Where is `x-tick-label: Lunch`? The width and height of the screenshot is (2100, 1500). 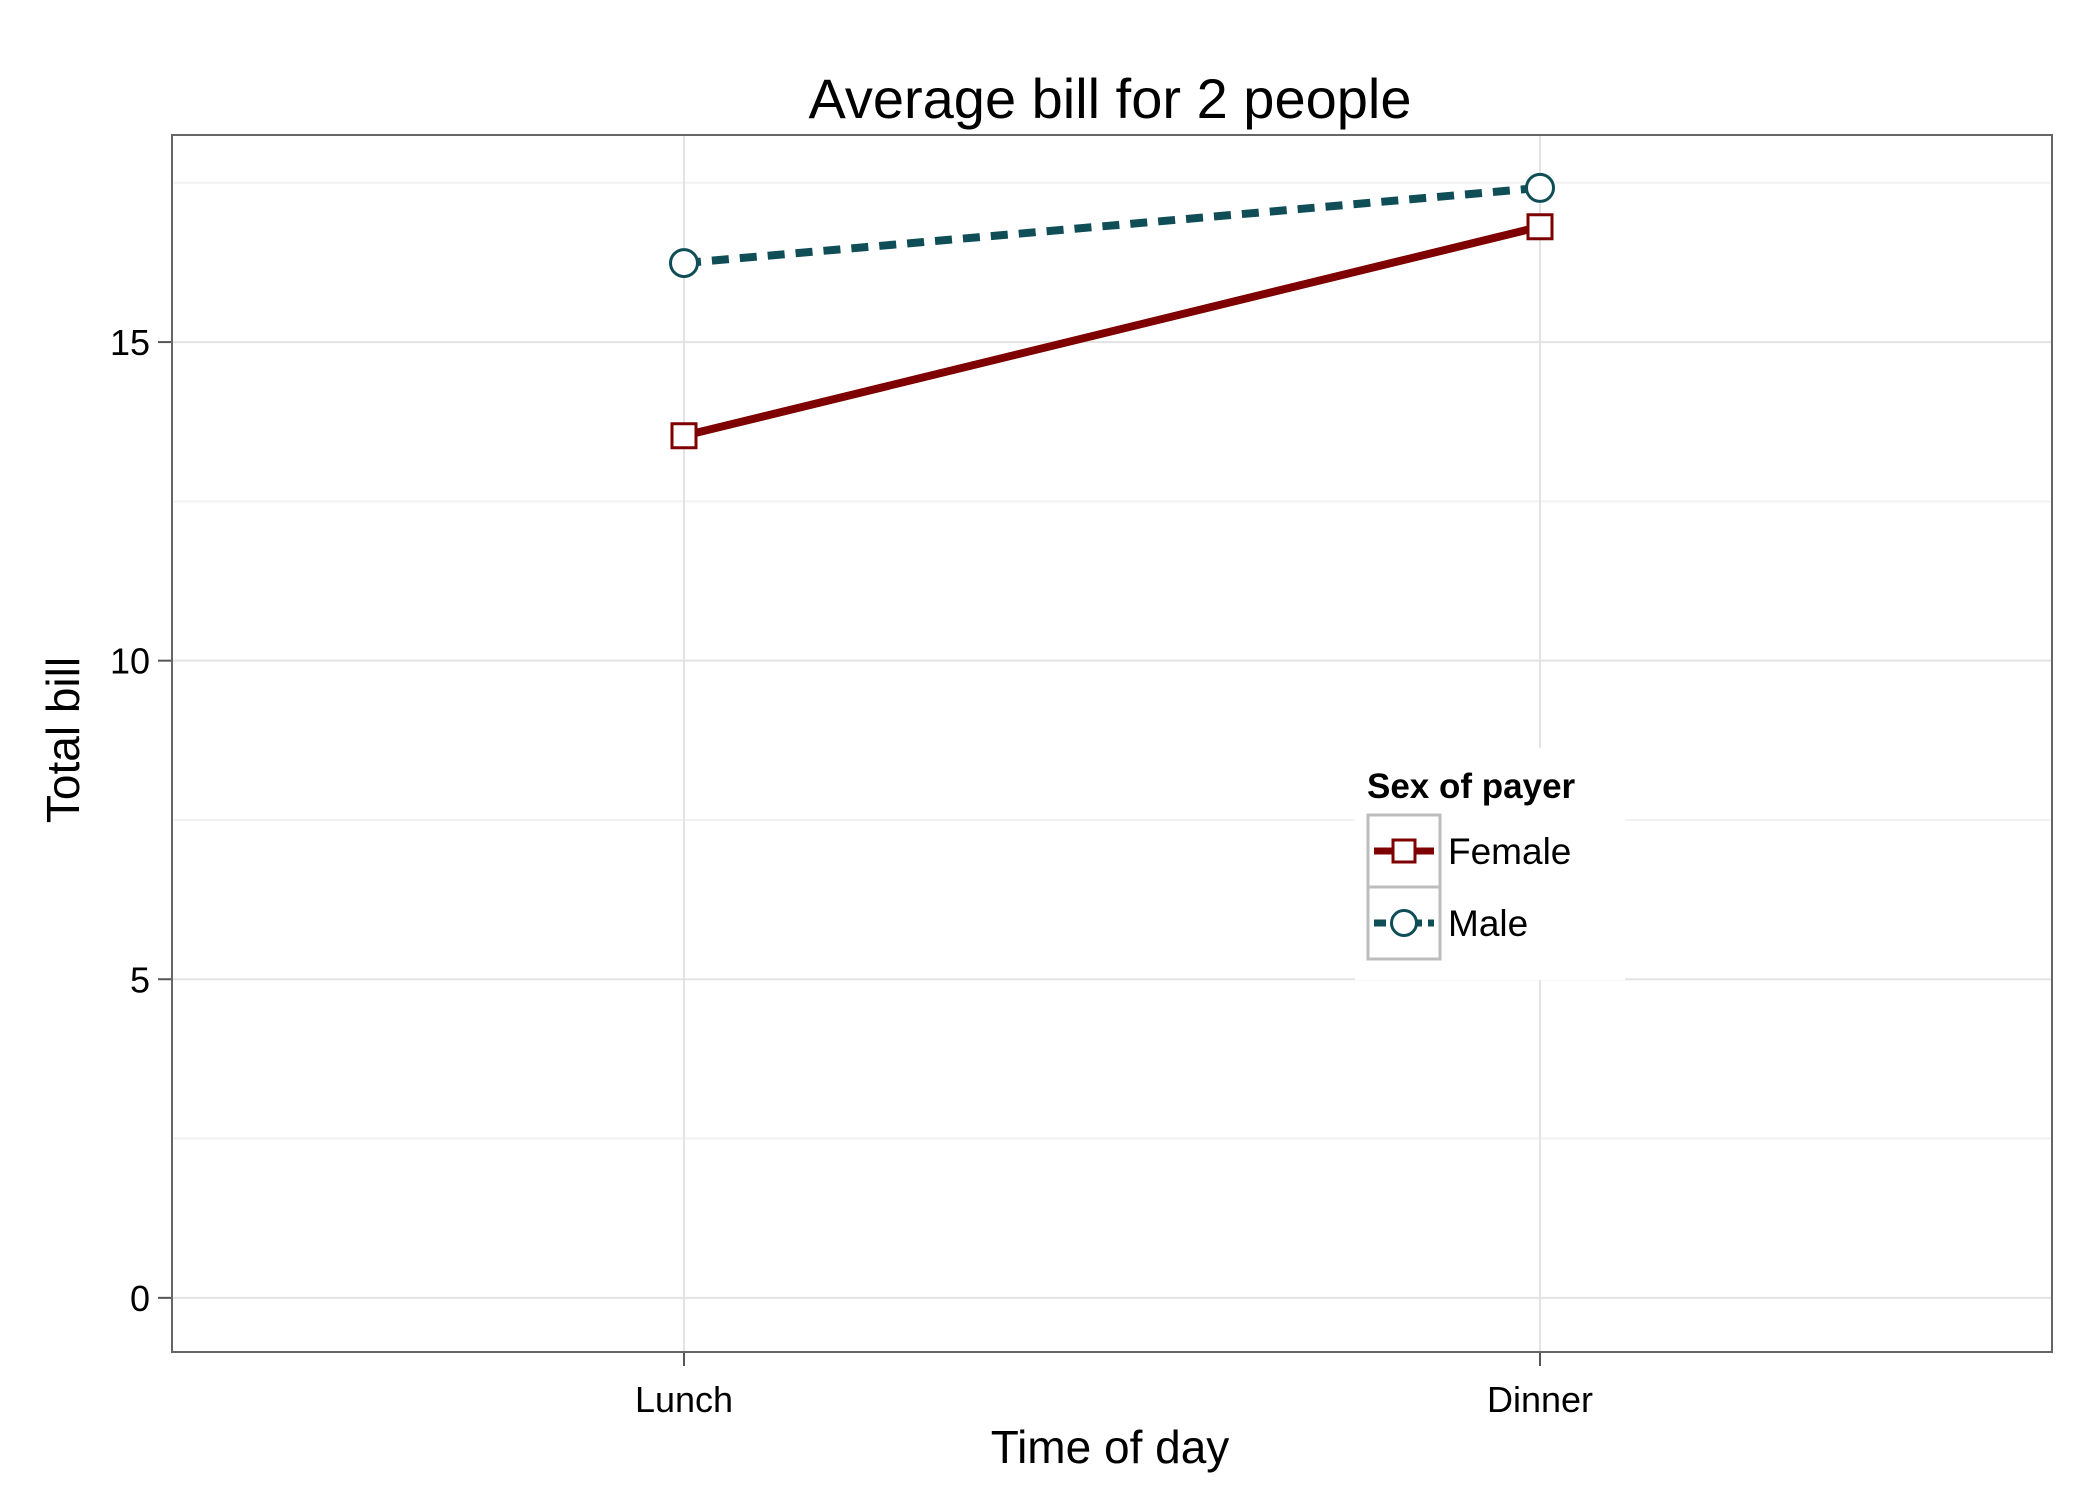 x-tick-label: Lunch is located at coordinates (684, 1399).